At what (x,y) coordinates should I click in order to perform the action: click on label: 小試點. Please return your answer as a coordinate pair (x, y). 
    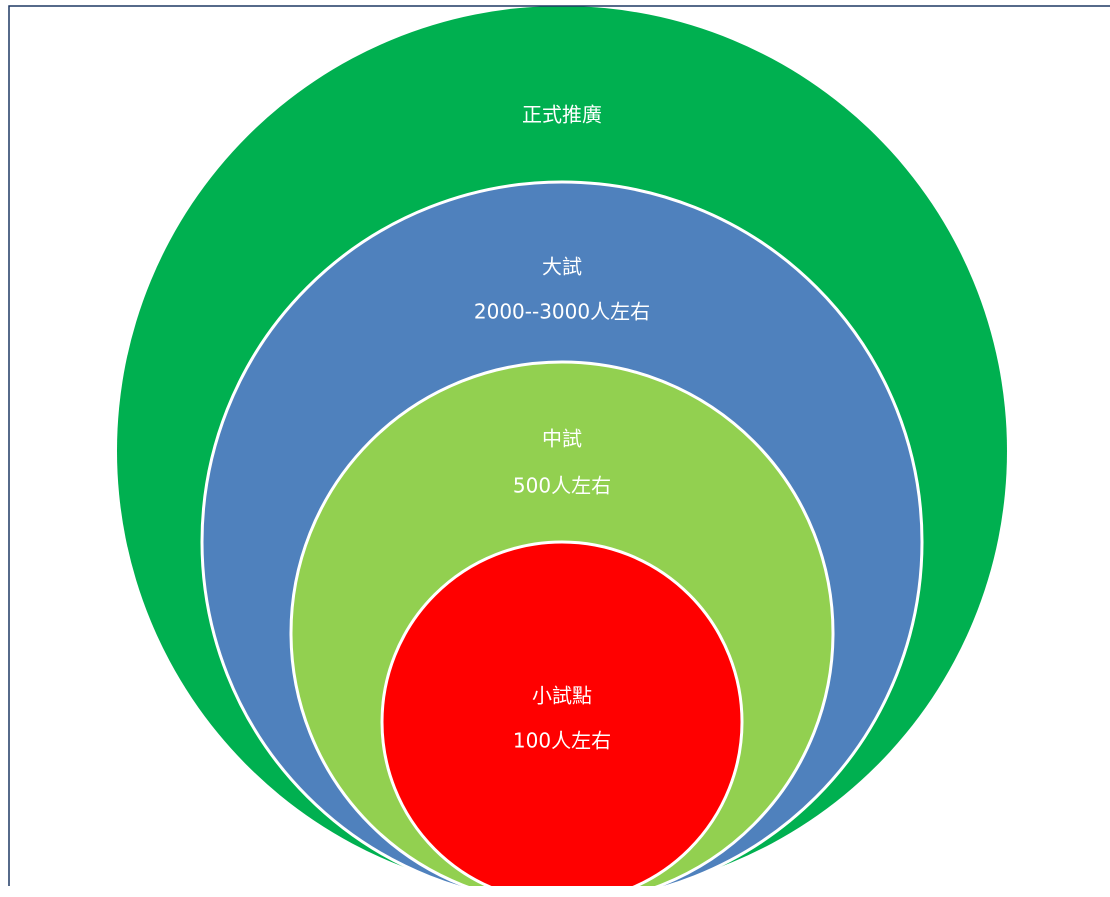
    Looking at the image, I should click on (562, 696).